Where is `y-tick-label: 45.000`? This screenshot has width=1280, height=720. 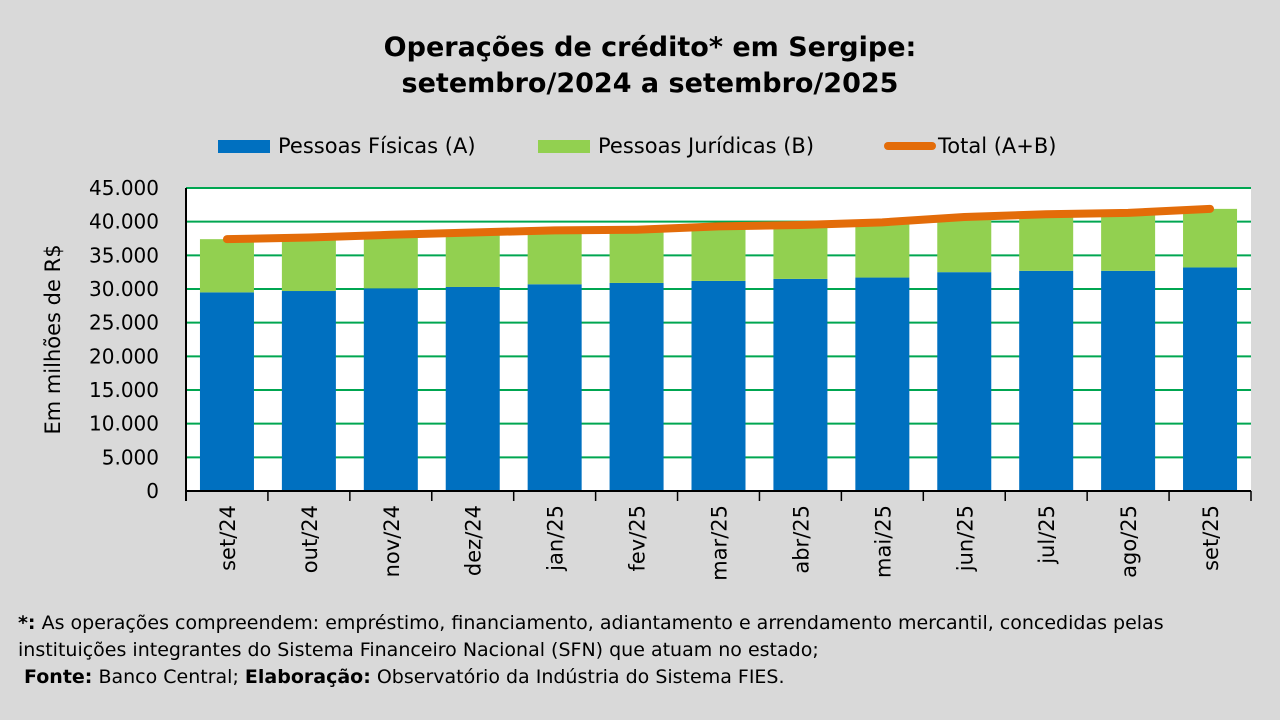 y-tick-label: 45.000 is located at coordinates (124, 188).